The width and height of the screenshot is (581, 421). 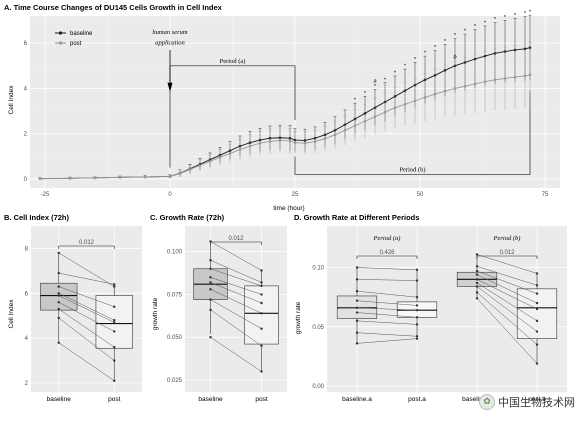 What do you see at coordinates (45, 195) in the screenshot?
I see `x-tick-label: -25` at bounding box center [45, 195].